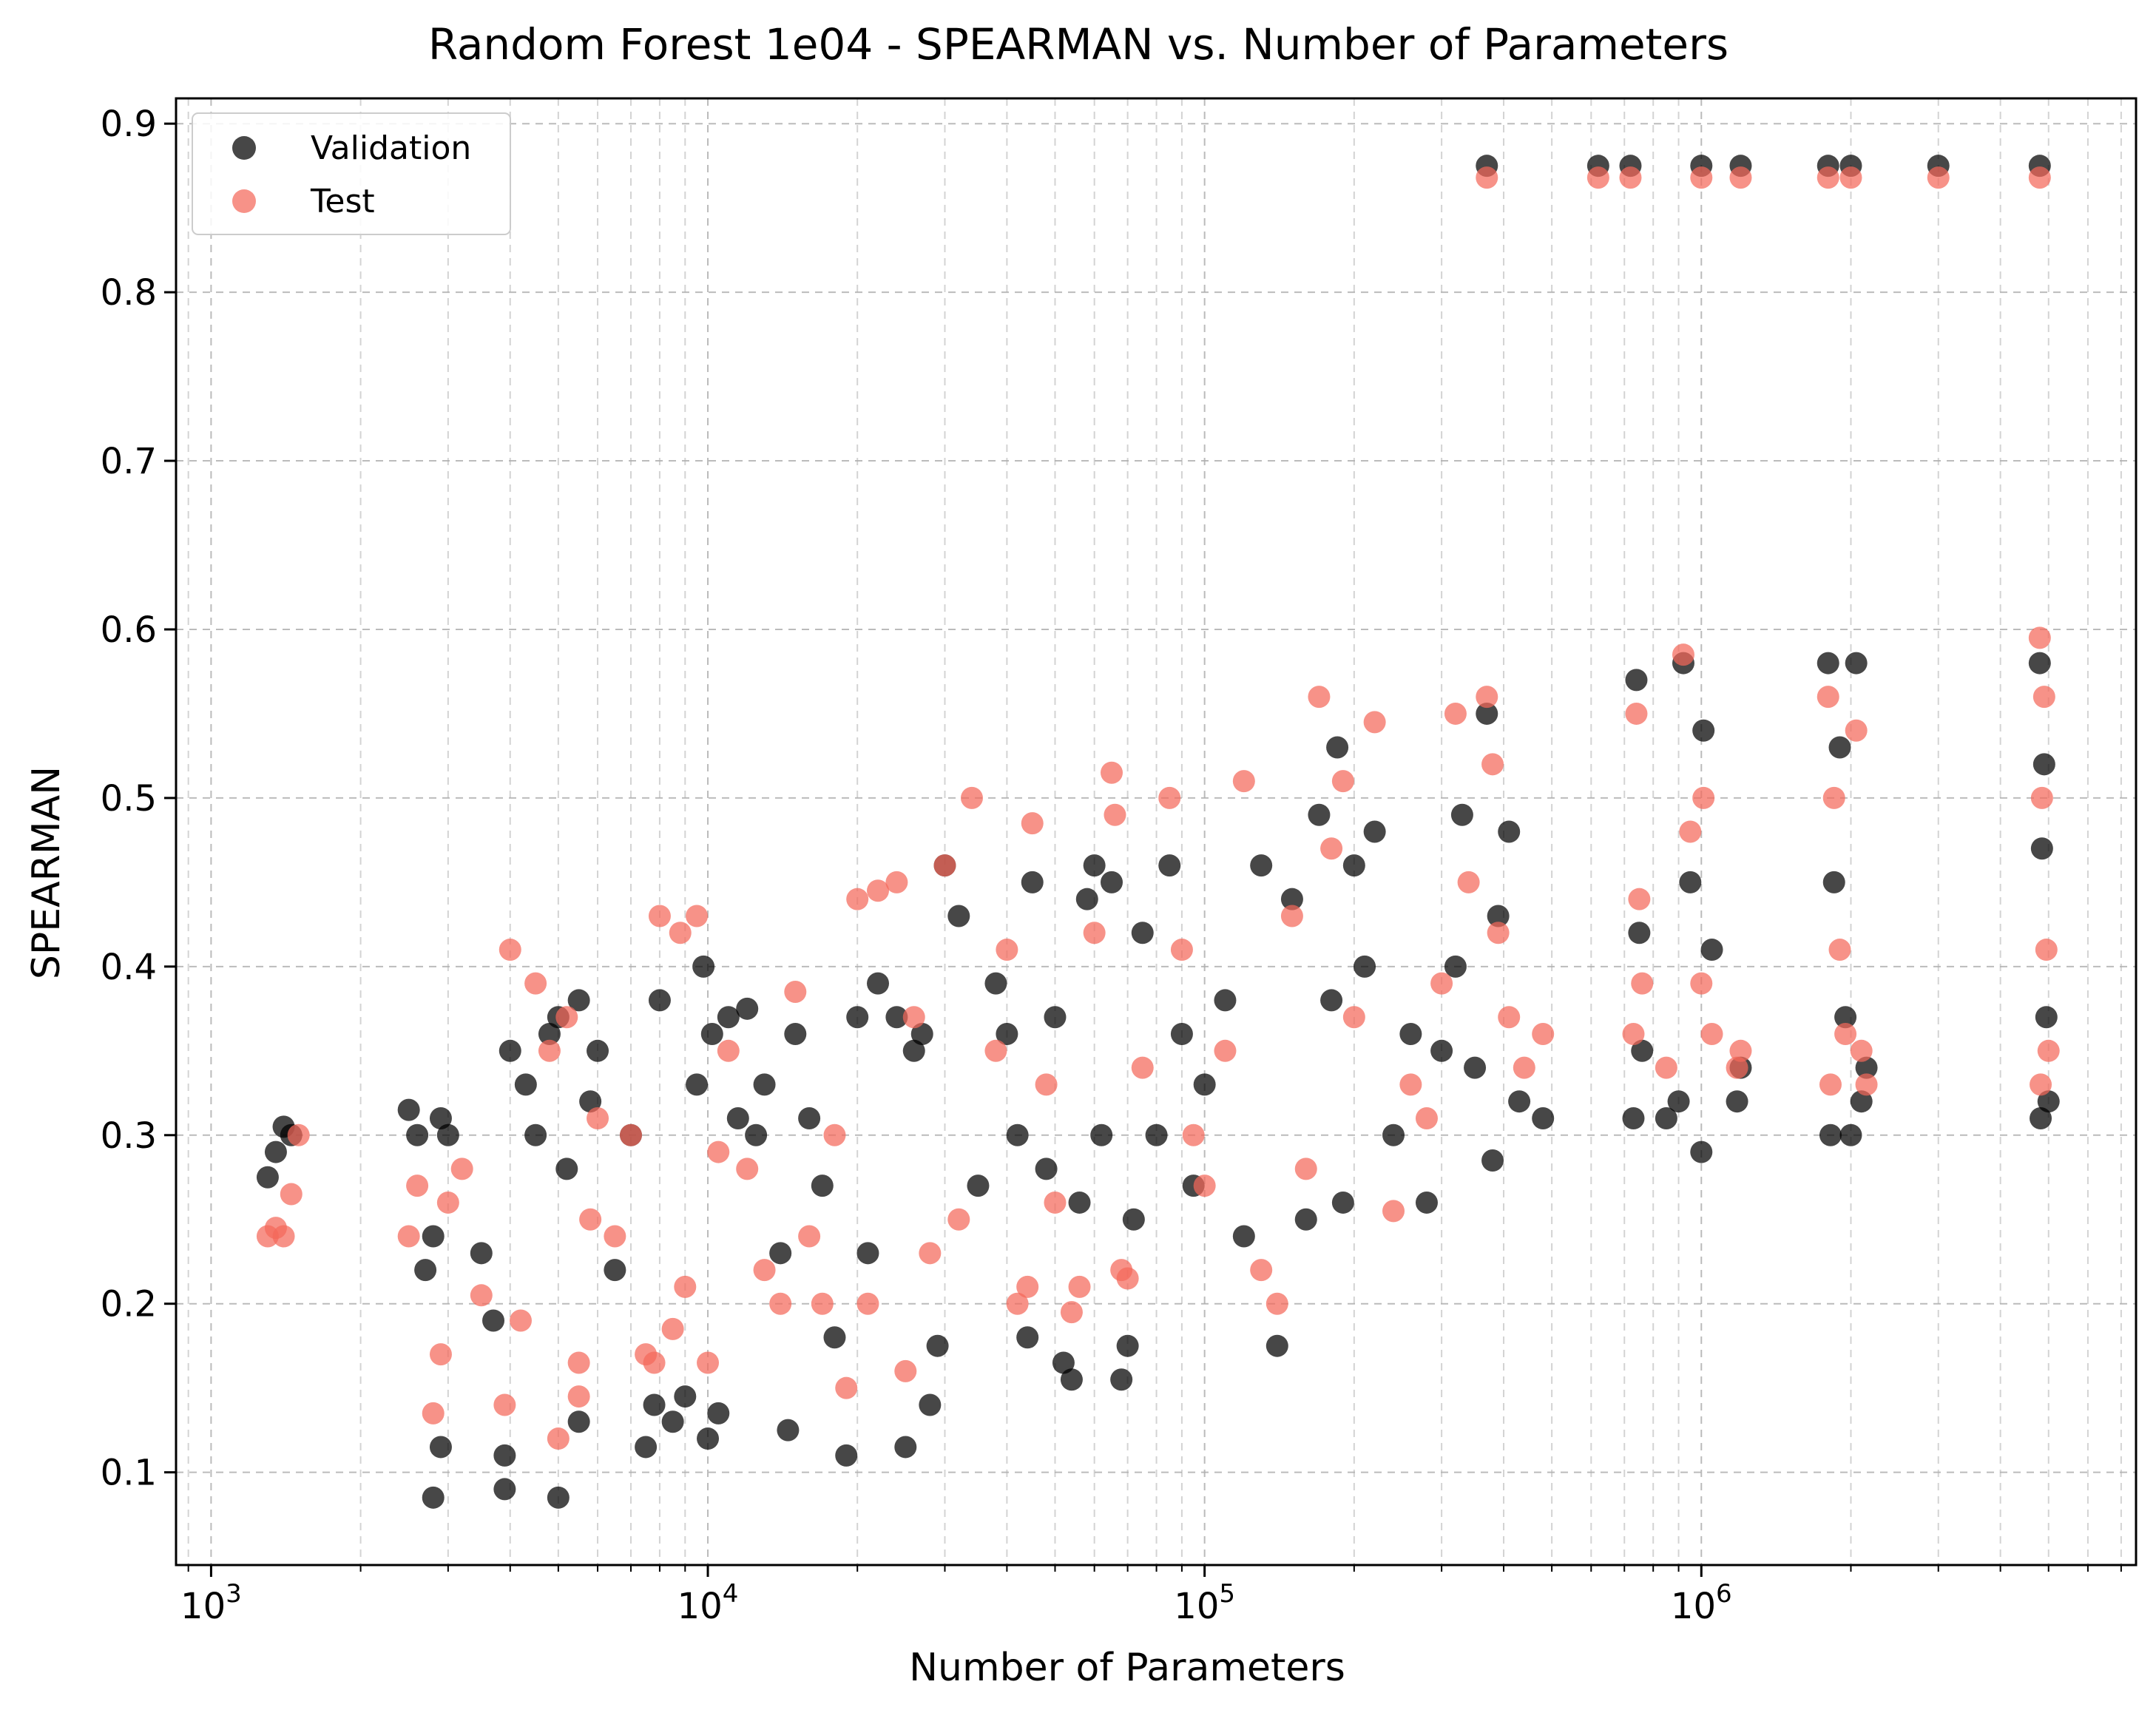 The image size is (2156, 1710). What do you see at coordinates (244, 148) in the screenshot?
I see `legend-marker-validation` at bounding box center [244, 148].